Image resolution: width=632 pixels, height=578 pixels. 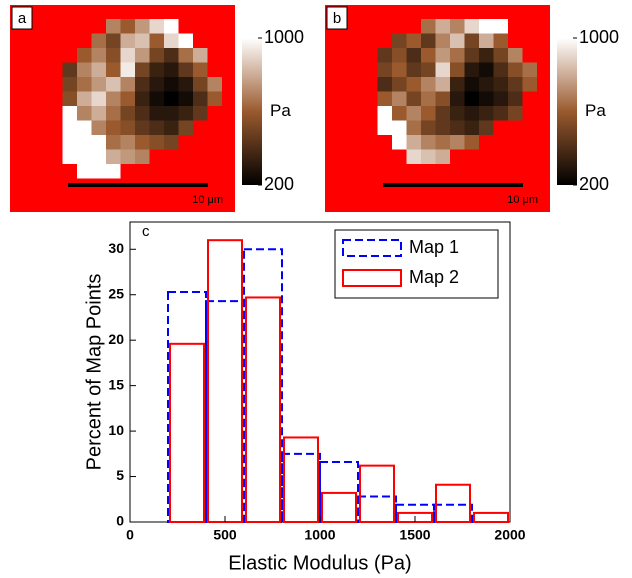 What do you see at coordinates (434, 277) in the screenshot?
I see `legend-label: Map 2` at bounding box center [434, 277].